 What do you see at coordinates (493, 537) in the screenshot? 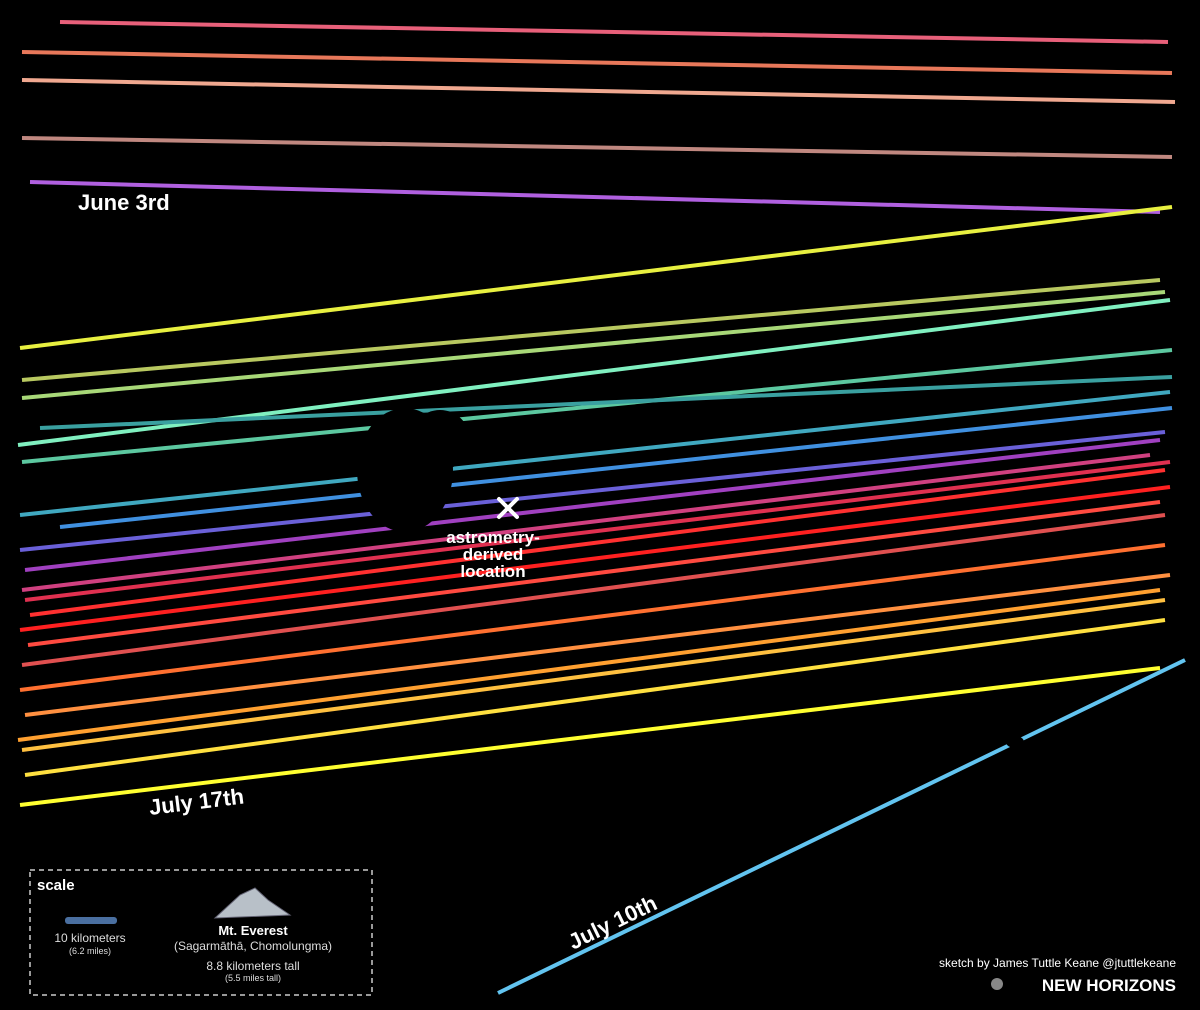
I see `location-label: astrometry-` at bounding box center [493, 537].